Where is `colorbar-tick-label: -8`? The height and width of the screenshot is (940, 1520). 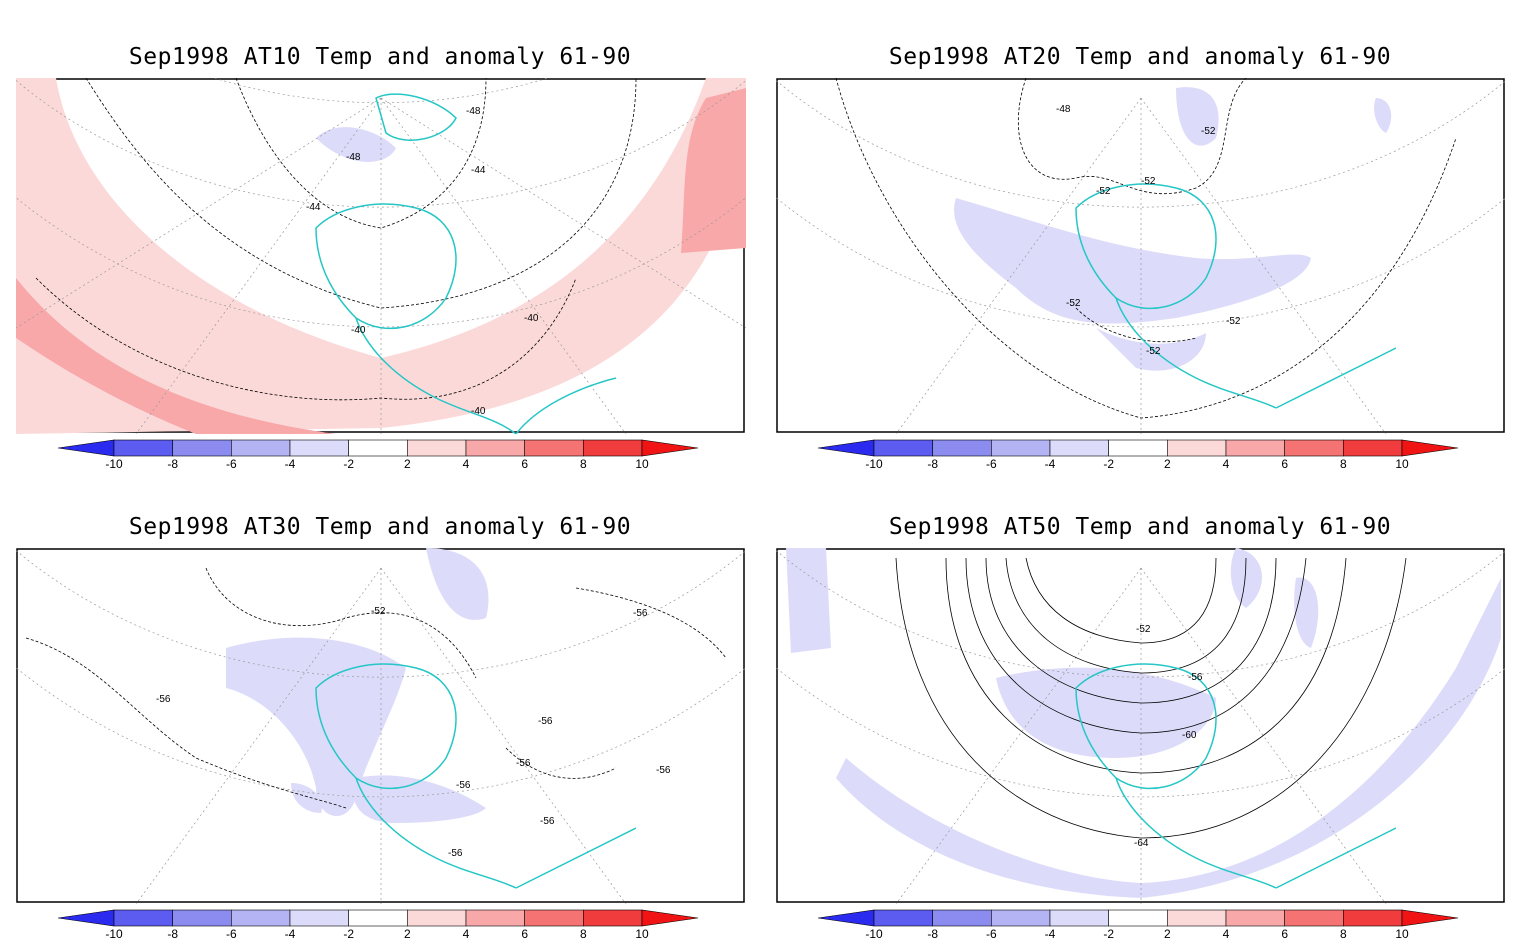 colorbar-tick-label: -8 is located at coordinates (932, 464).